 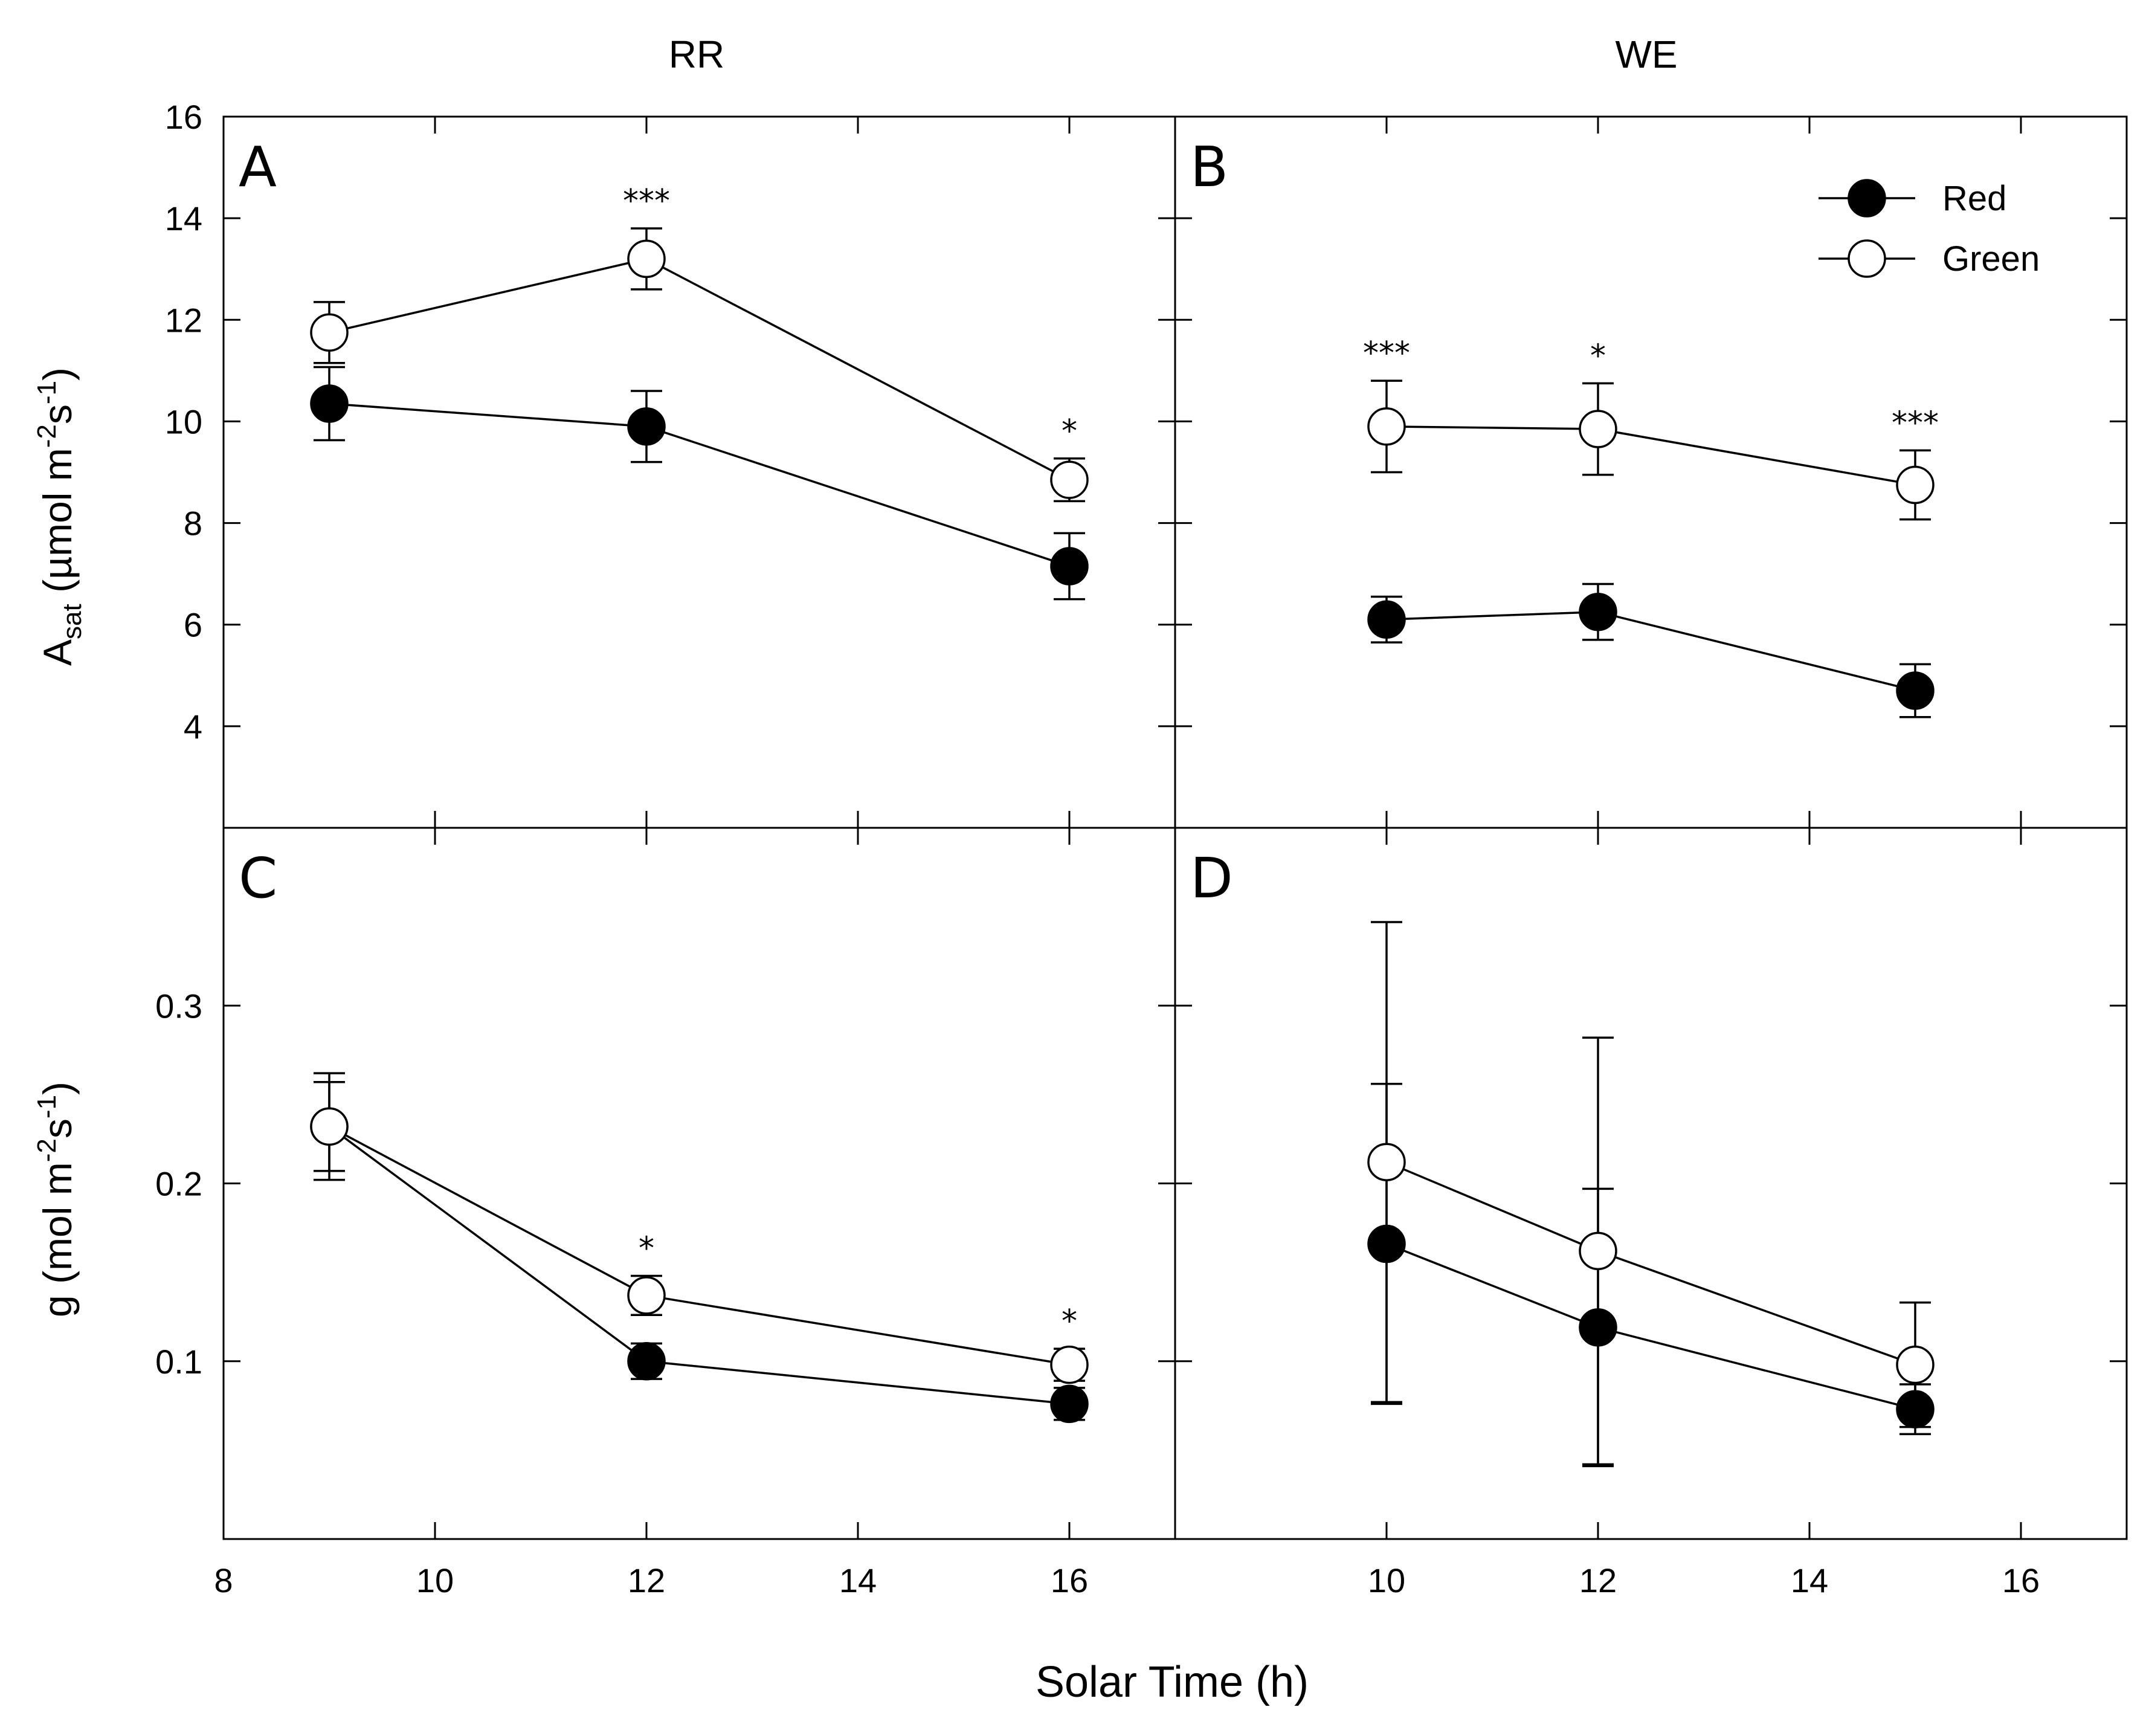 What do you see at coordinates (1211, 878) in the screenshot?
I see `panel-letter-d: D` at bounding box center [1211, 878].